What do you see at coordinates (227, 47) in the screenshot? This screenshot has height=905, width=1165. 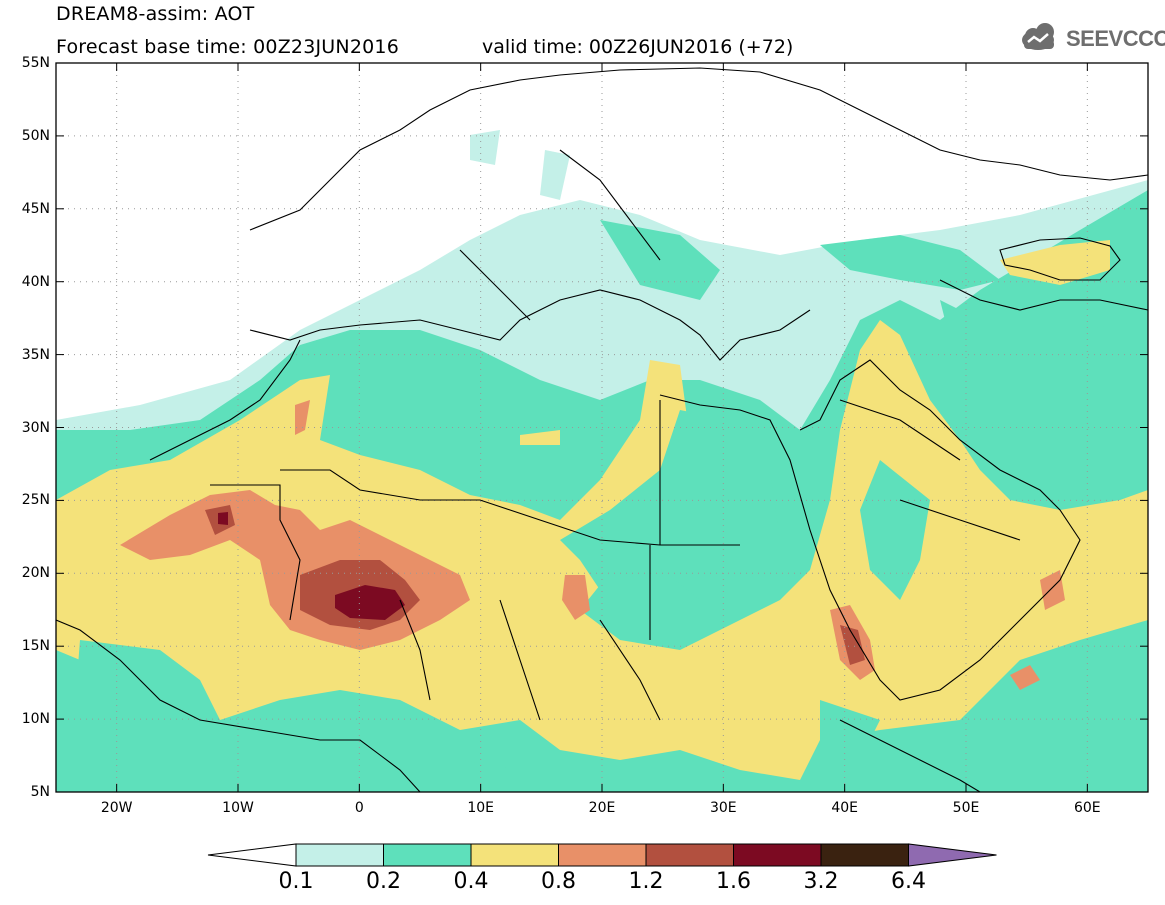 I see `forecast-base-time: Forecast base time: 00Z23JUN2016` at bounding box center [227, 47].